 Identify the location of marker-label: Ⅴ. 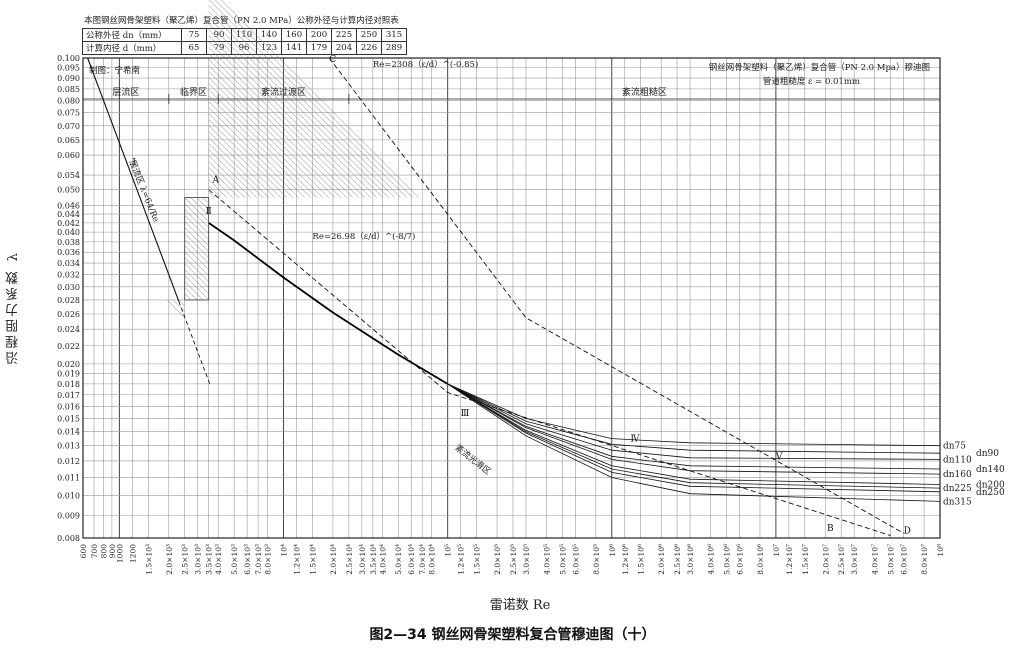
(779, 457).